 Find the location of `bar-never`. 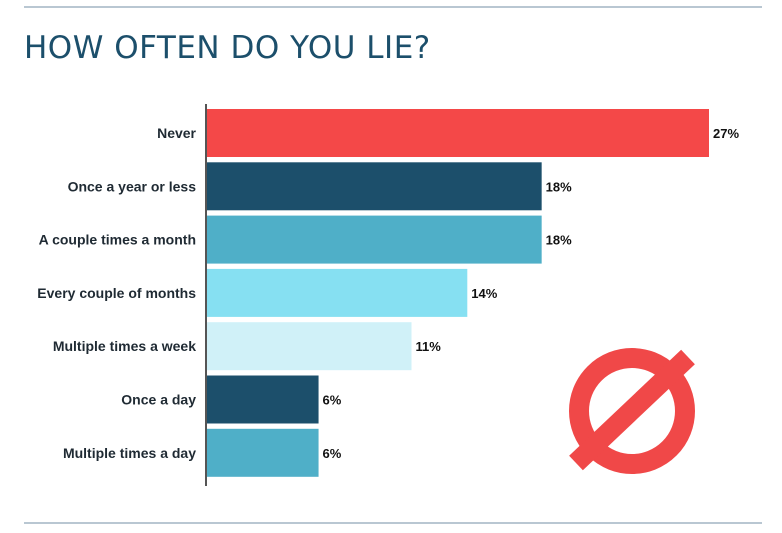

bar-never is located at coordinates (458, 133).